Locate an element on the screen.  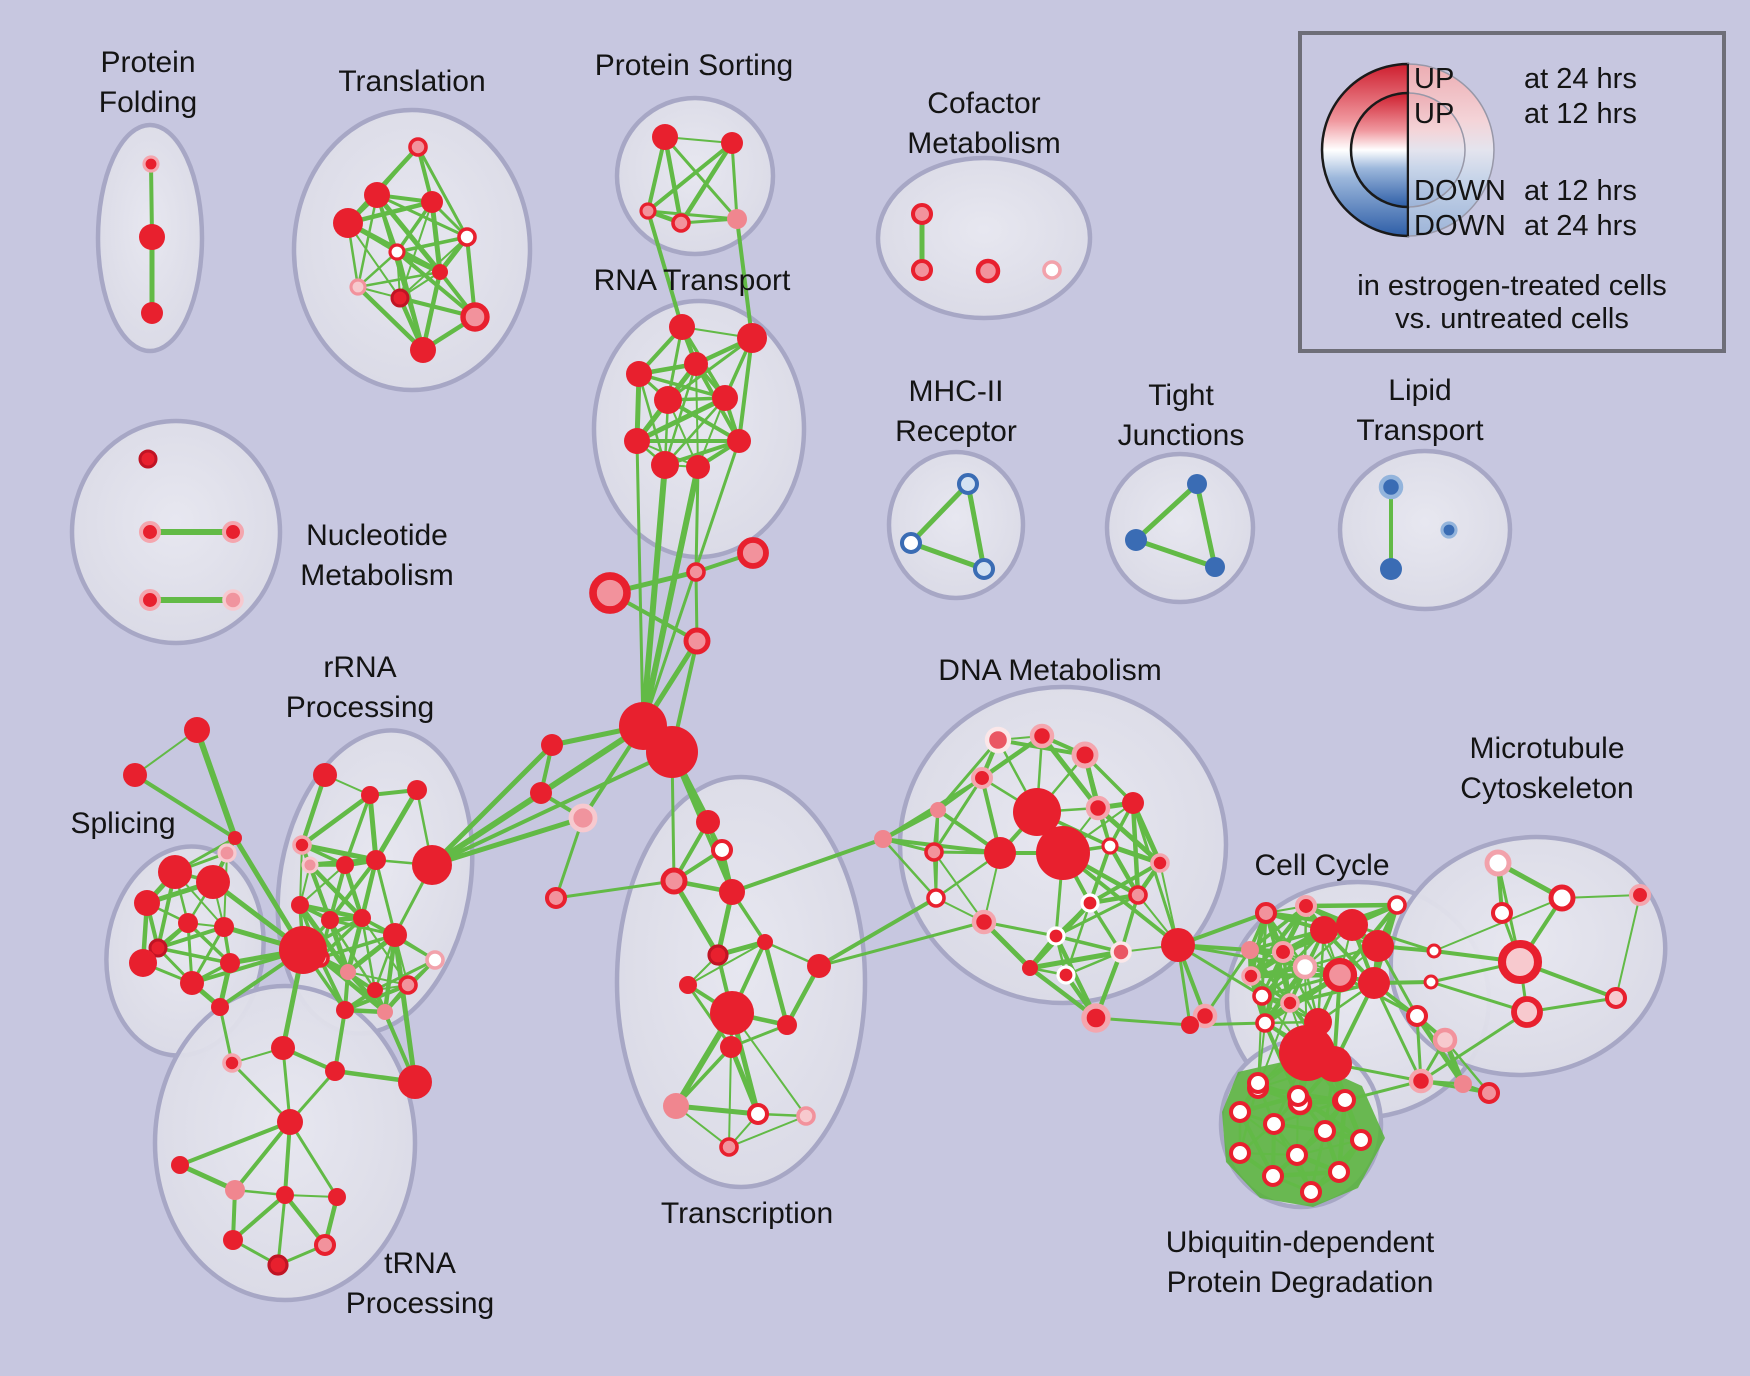
node-tl8 is located at coordinates (358, 287).